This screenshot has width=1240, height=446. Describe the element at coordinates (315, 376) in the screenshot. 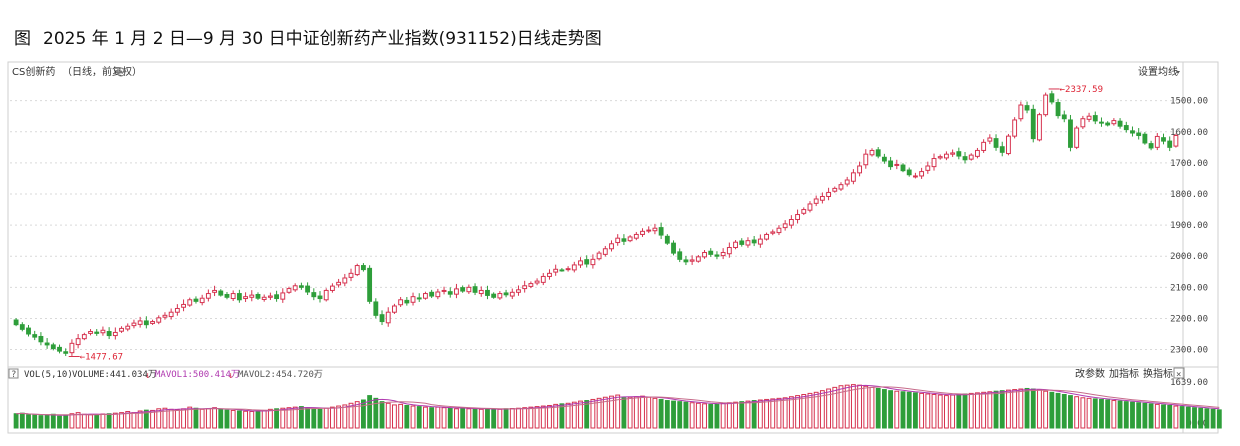

I see `up-arrow-icon: ↑` at that location.